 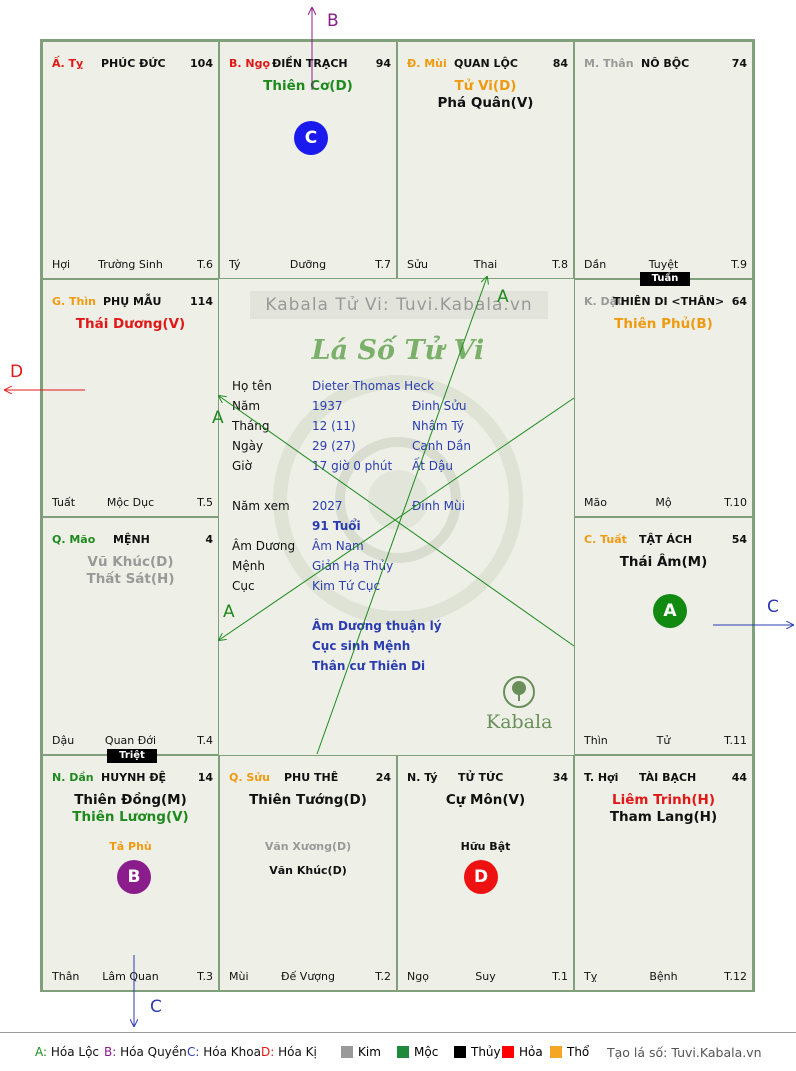 I want to click on main-star: Thiên Phủ(B), so click(x=663, y=324).